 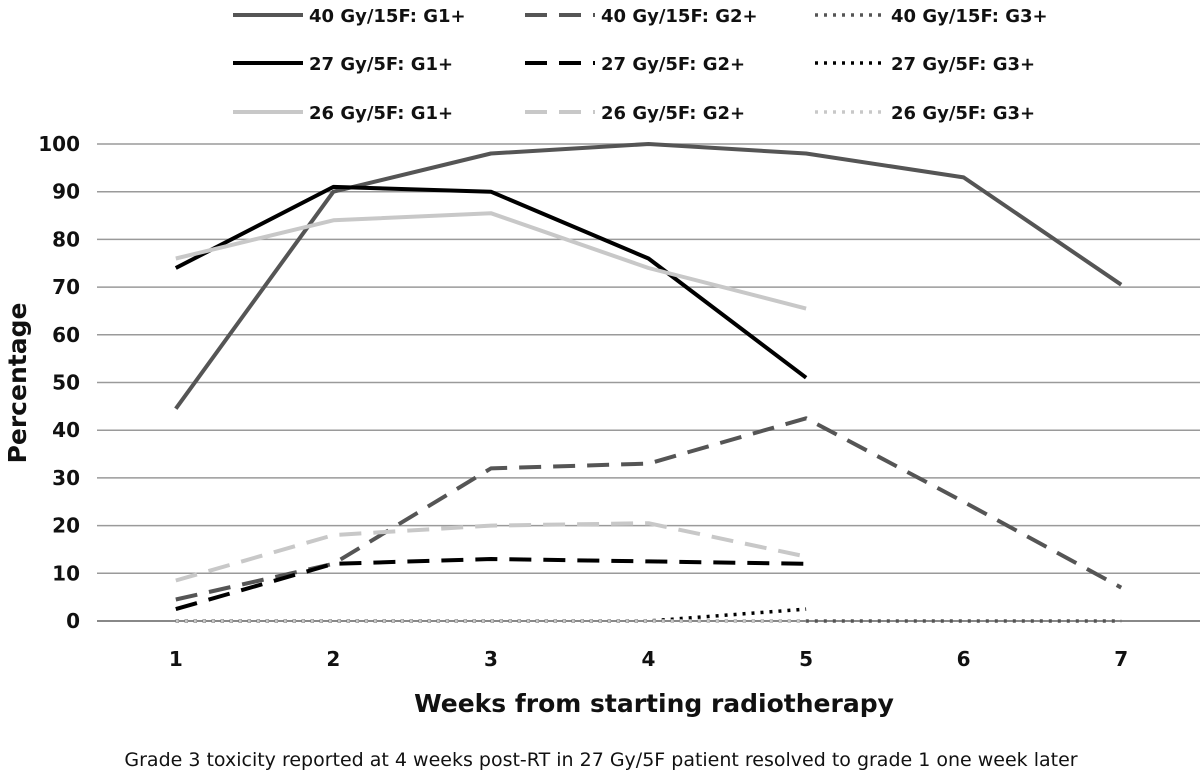 I want to click on y-tick-label: 90, so click(x=66, y=192).